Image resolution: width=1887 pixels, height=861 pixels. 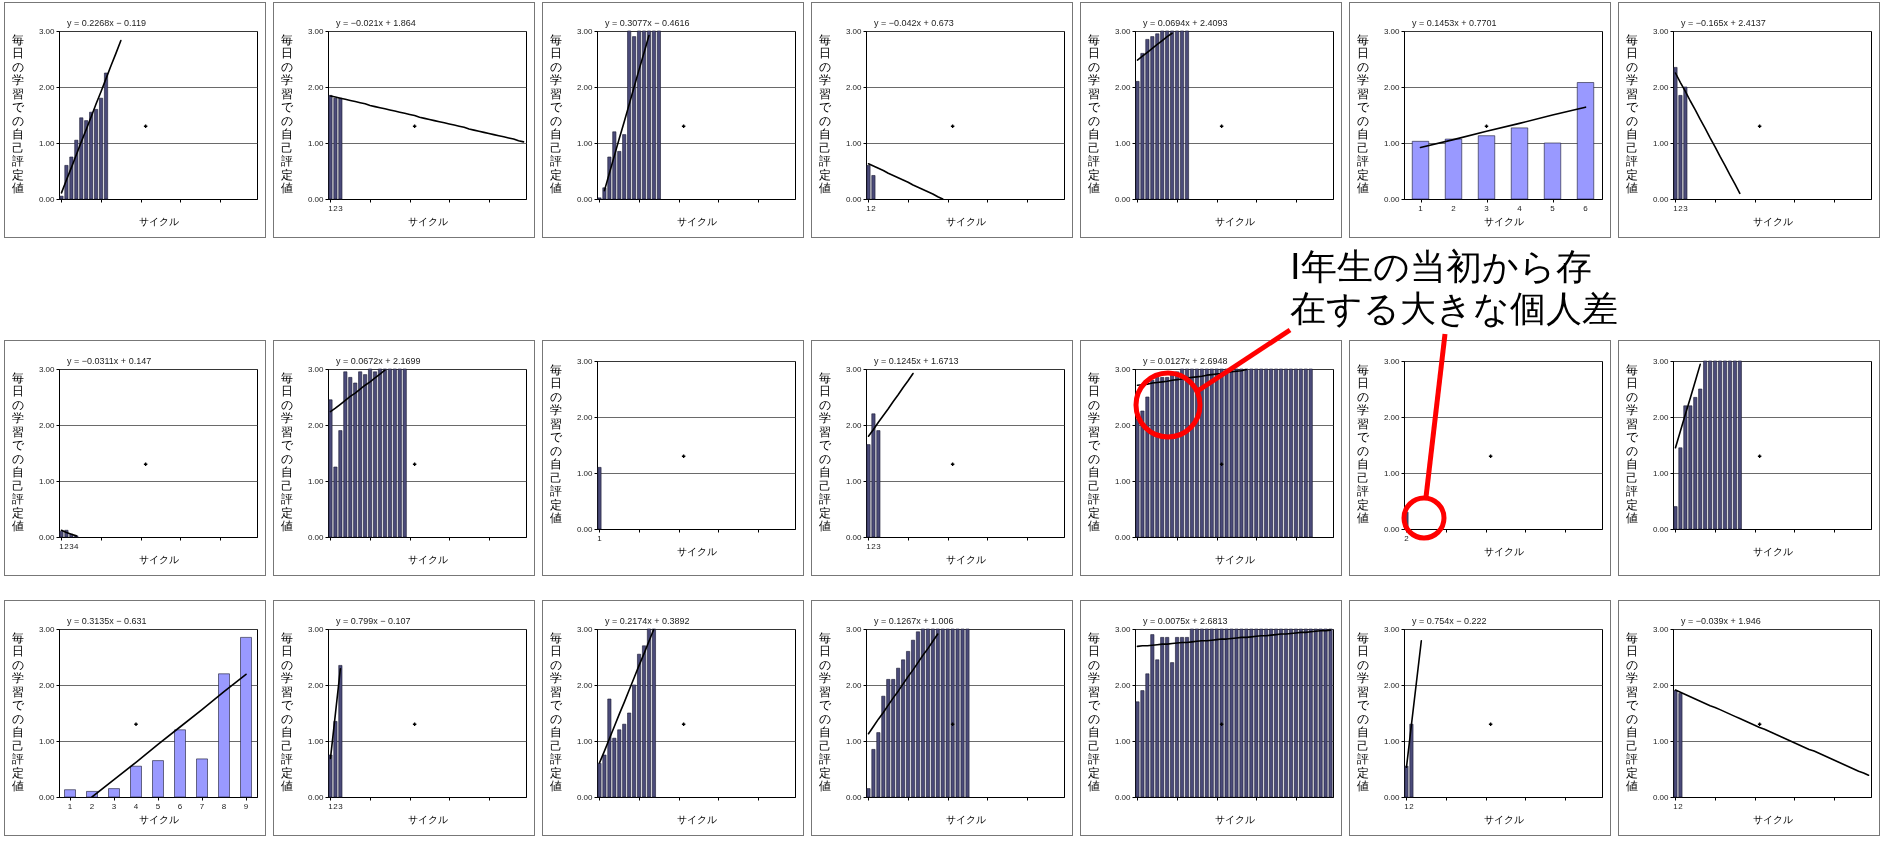 I want to click on x-tick-label: 5, so click(x=1553, y=208).